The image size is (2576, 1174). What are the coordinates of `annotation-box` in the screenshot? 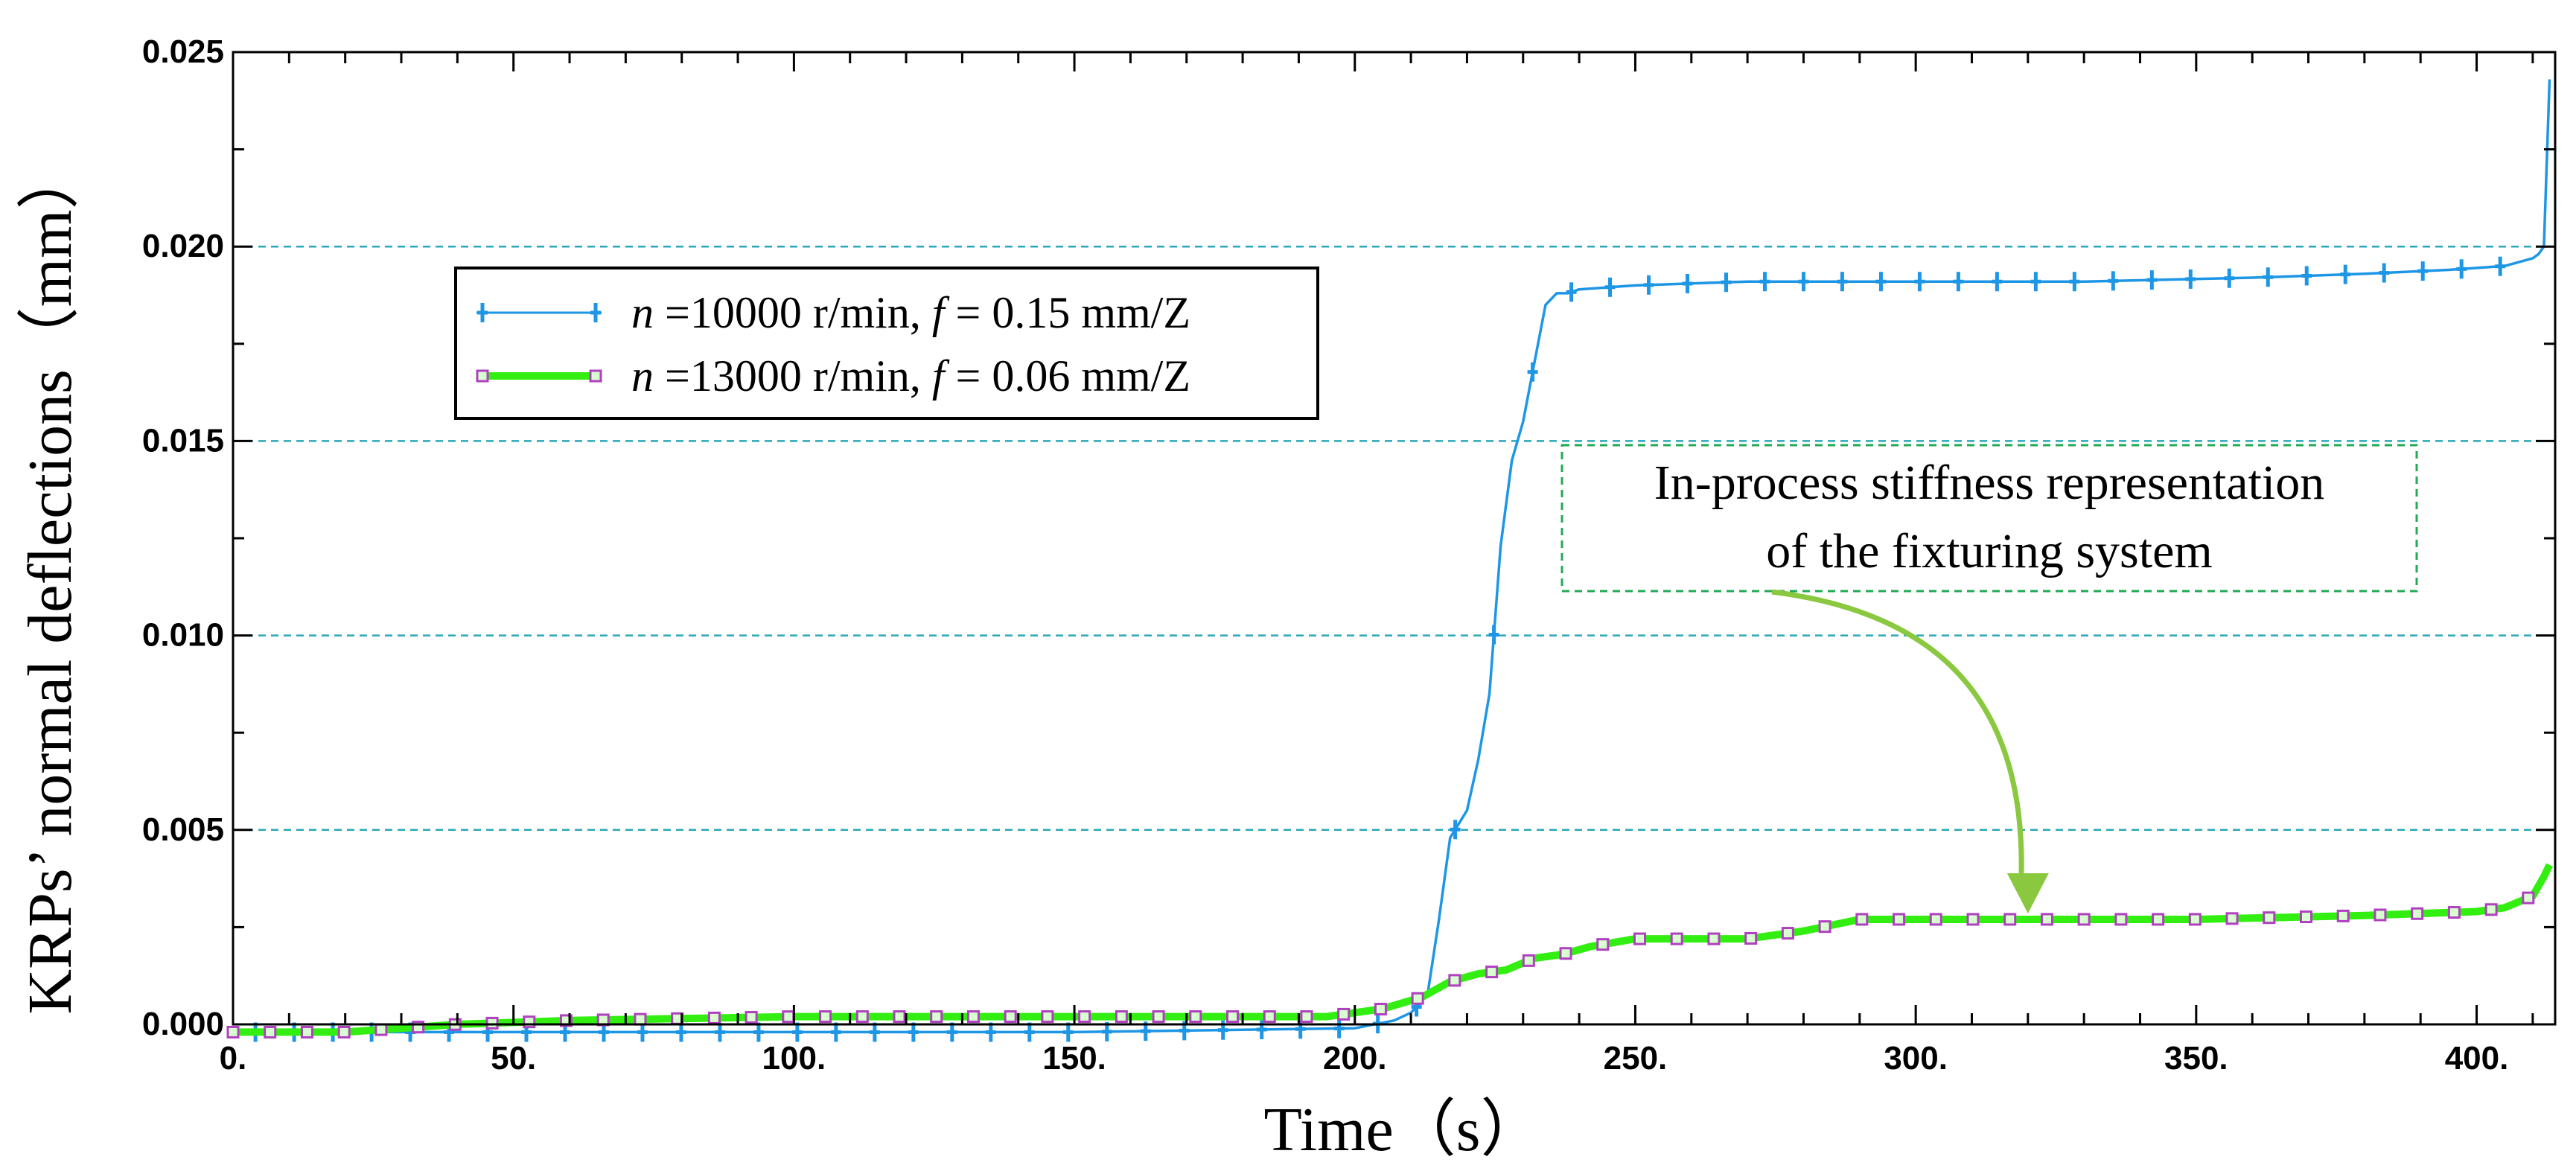 It's located at (1989, 518).